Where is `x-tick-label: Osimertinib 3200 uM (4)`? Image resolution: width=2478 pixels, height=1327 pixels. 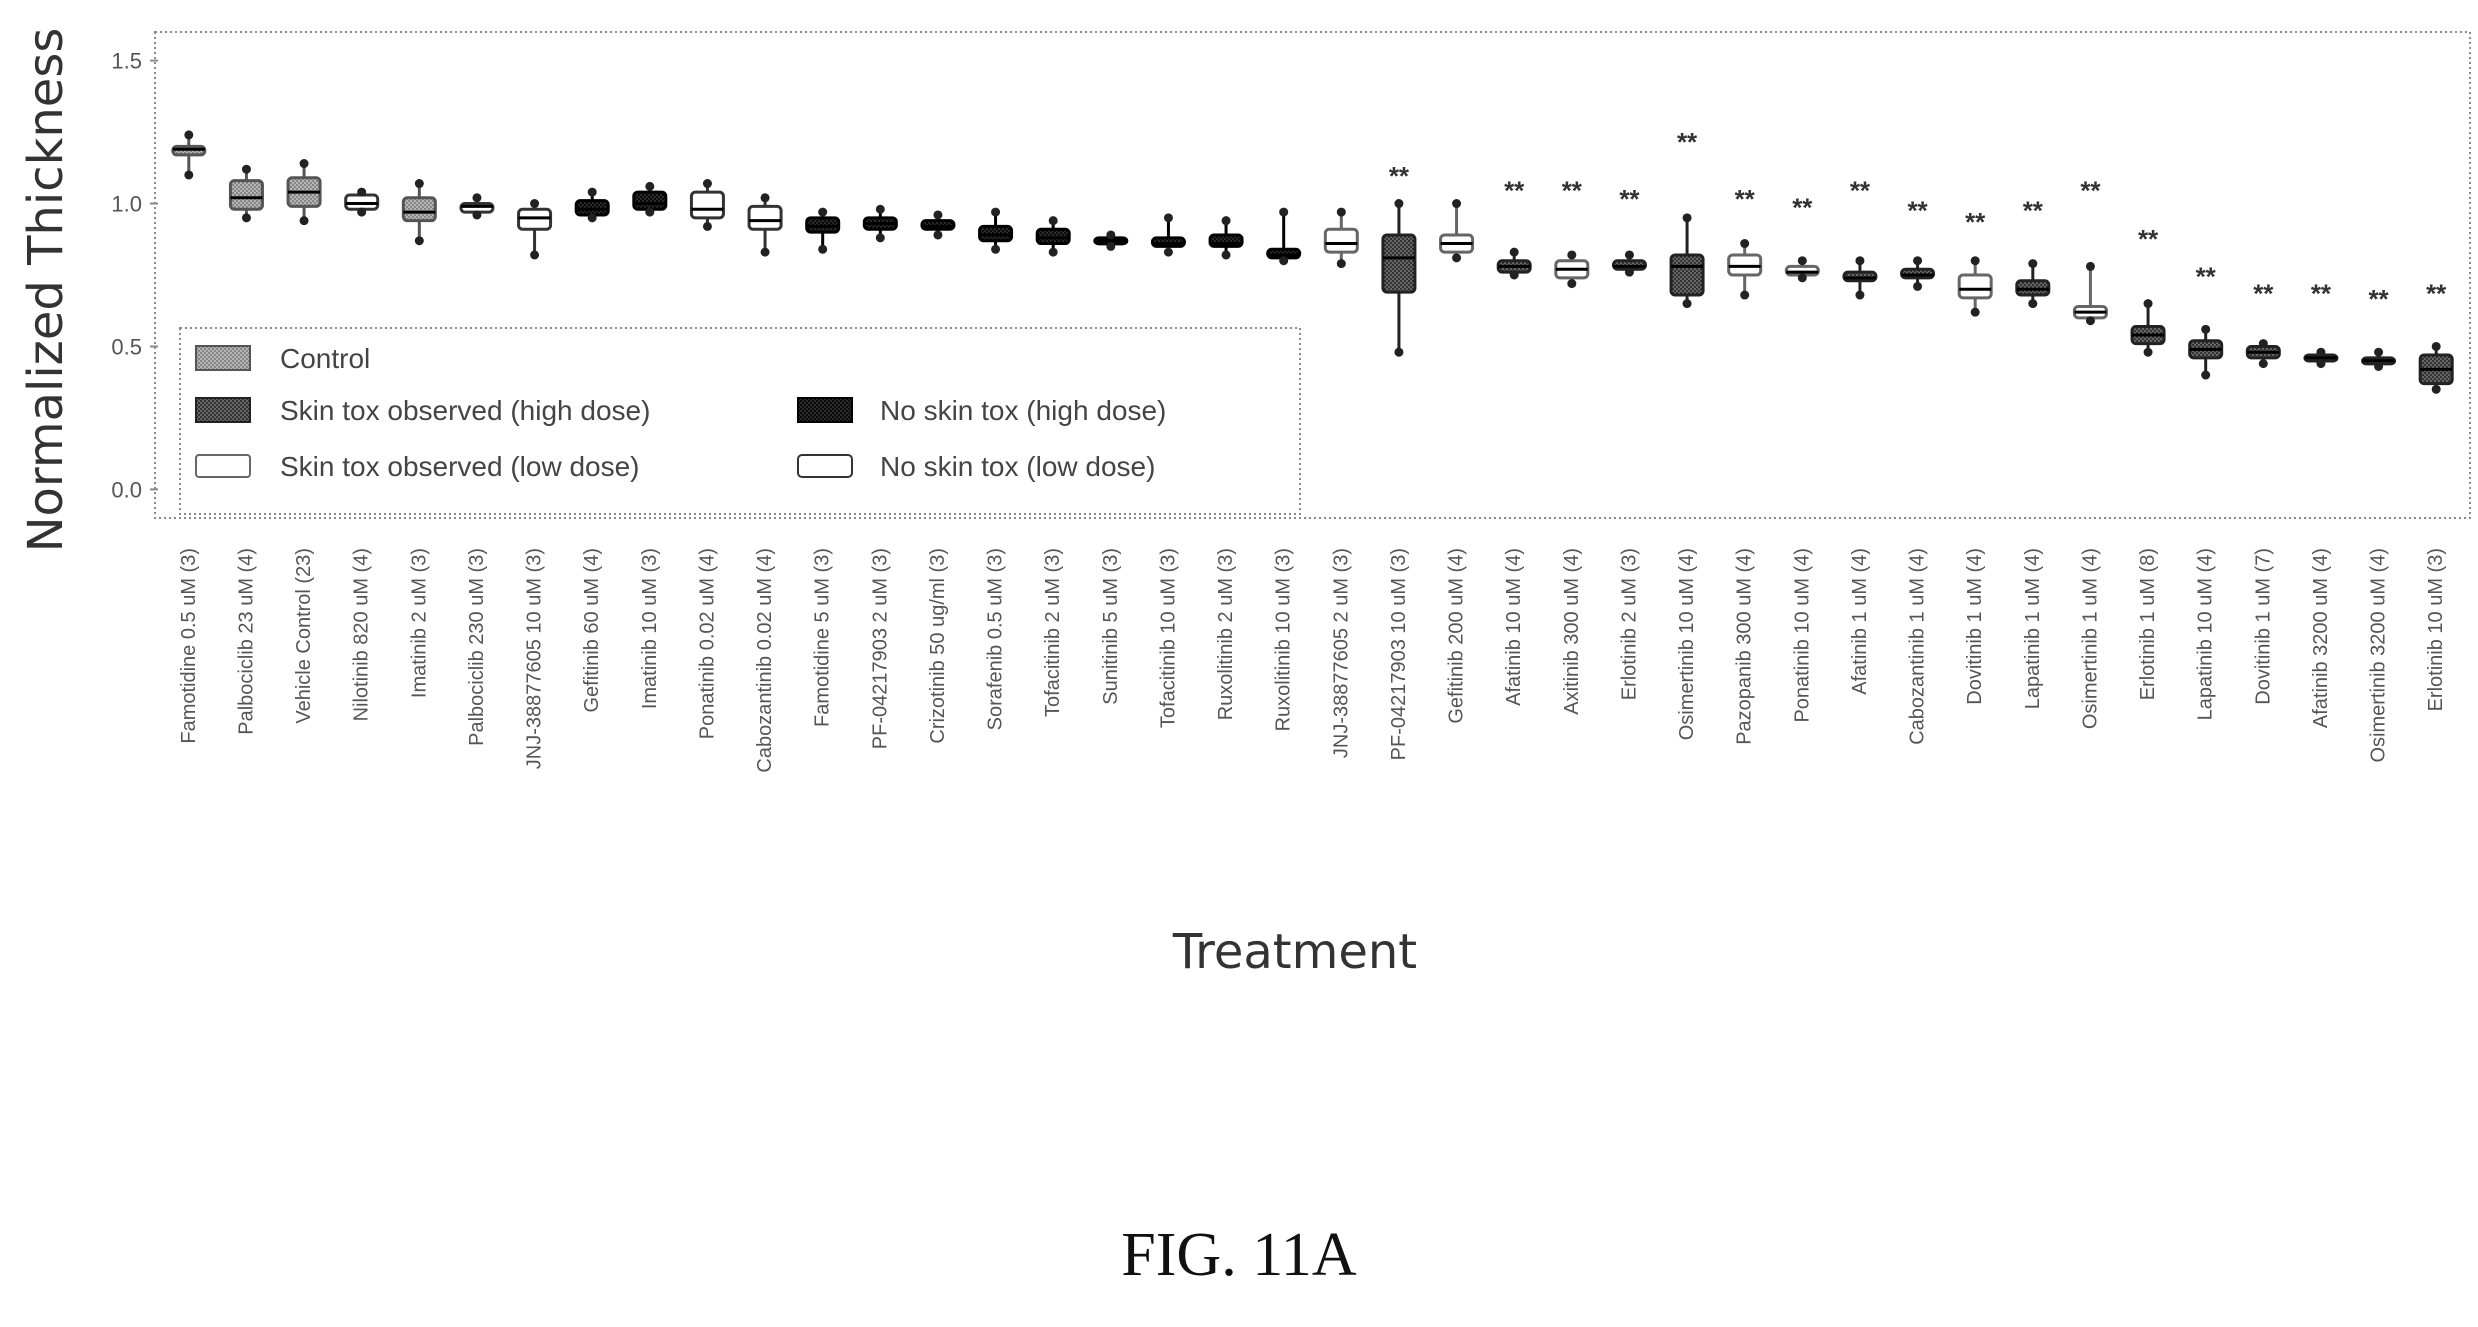
x-tick-label: Osimertinib 3200 uM (4) is located at coordinates (2379, 655).